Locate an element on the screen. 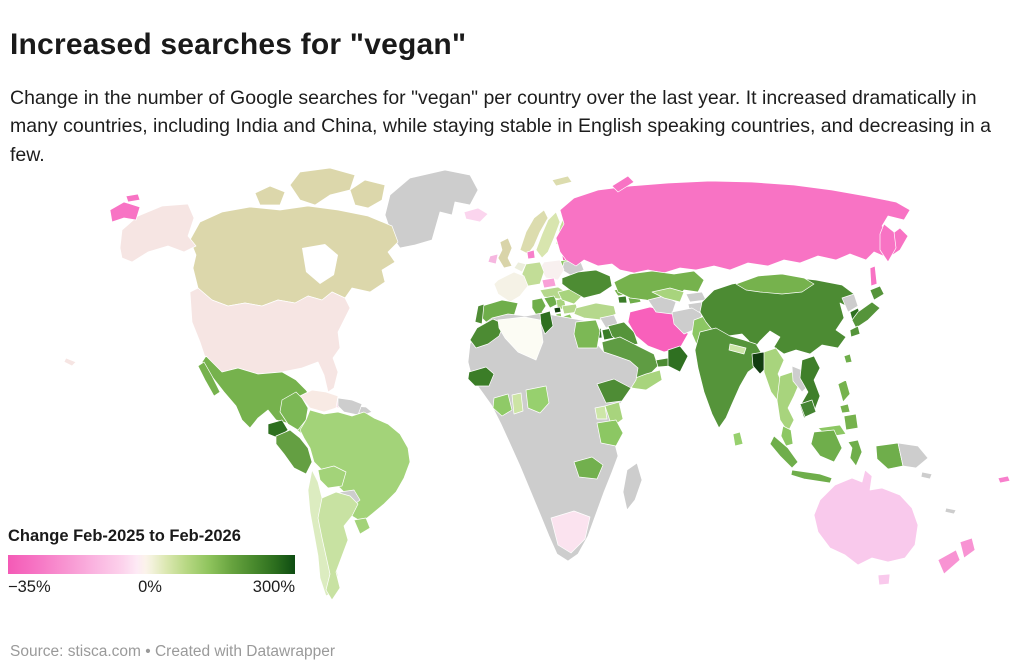 This screenshot has height=671, width=1024. country-denmark is located at coordinates (531, 254).